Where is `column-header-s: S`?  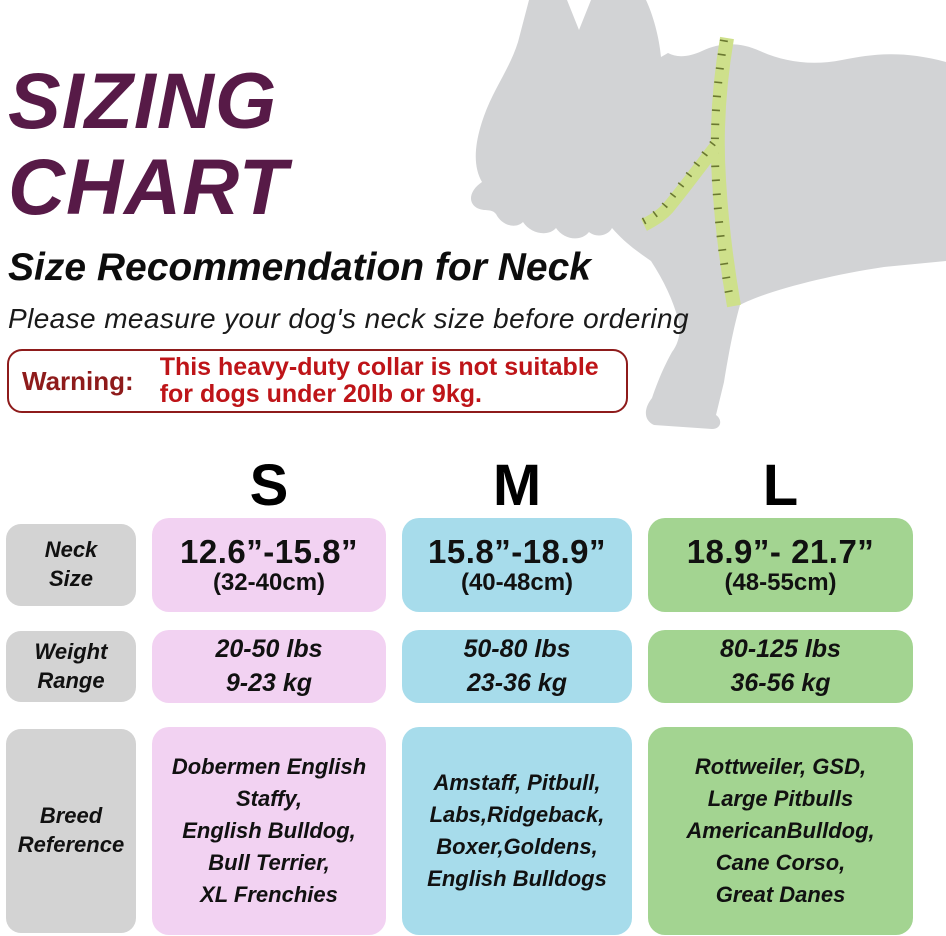 column-header-s: S is located at coordinates (269, 485).